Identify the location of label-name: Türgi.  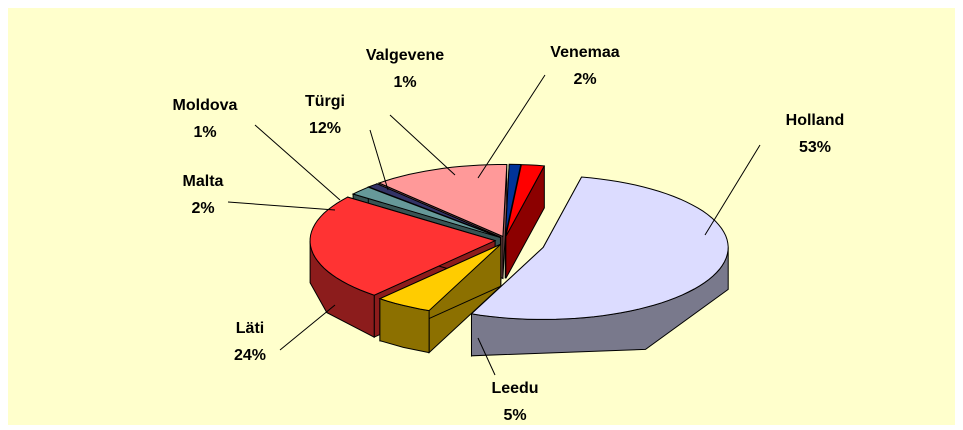
(325, 101).